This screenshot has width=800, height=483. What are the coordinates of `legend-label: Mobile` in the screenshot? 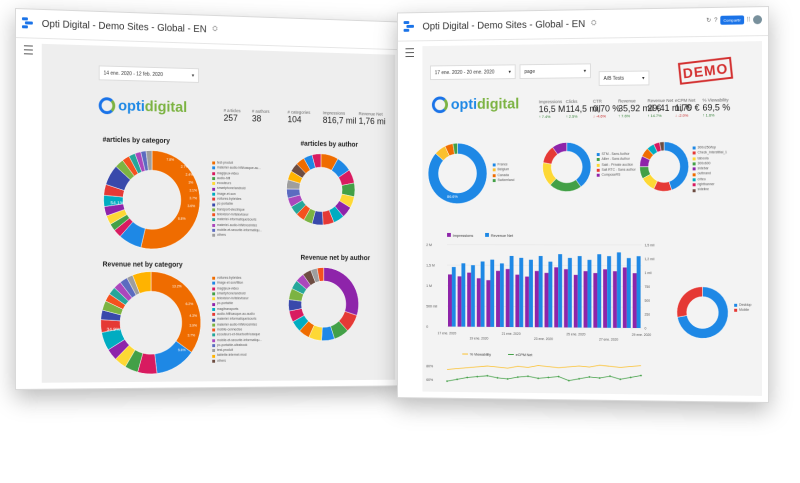 It's located at (744, 310).